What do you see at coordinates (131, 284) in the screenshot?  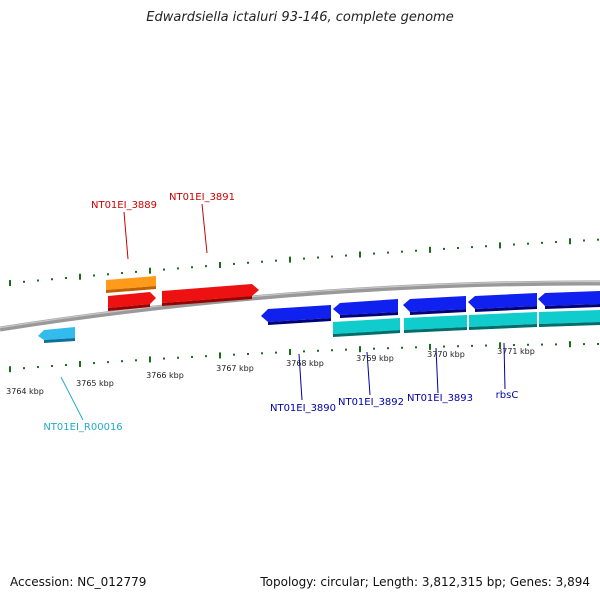 I see `feature-NT01EI_3889-orange` at bounding box center [131, 284].